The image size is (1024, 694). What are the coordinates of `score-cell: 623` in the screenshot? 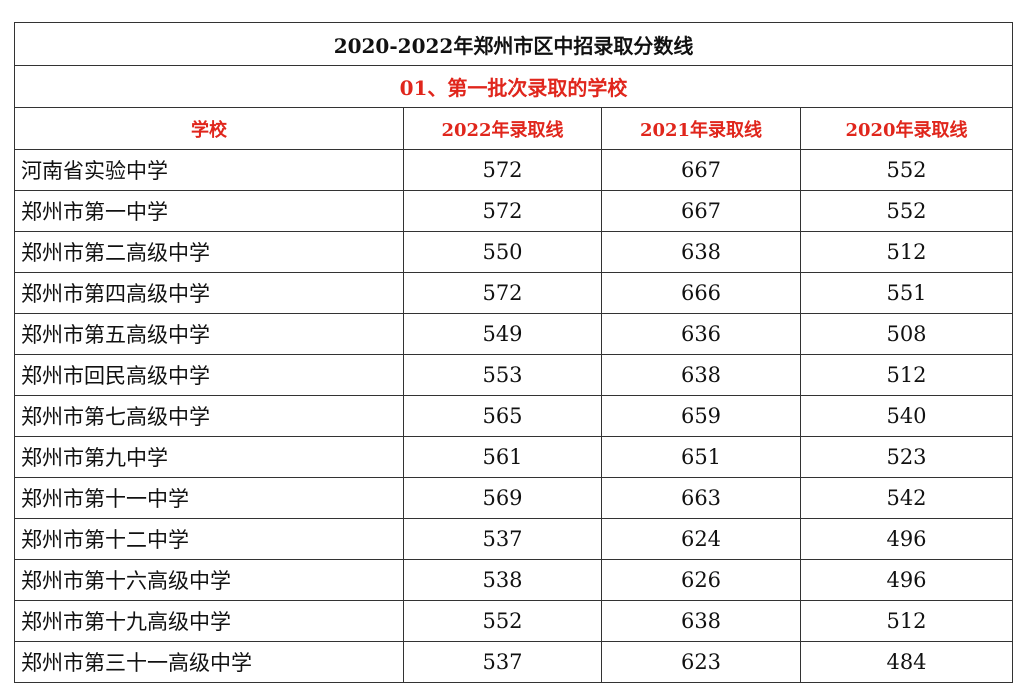 It's located at (701, 662).